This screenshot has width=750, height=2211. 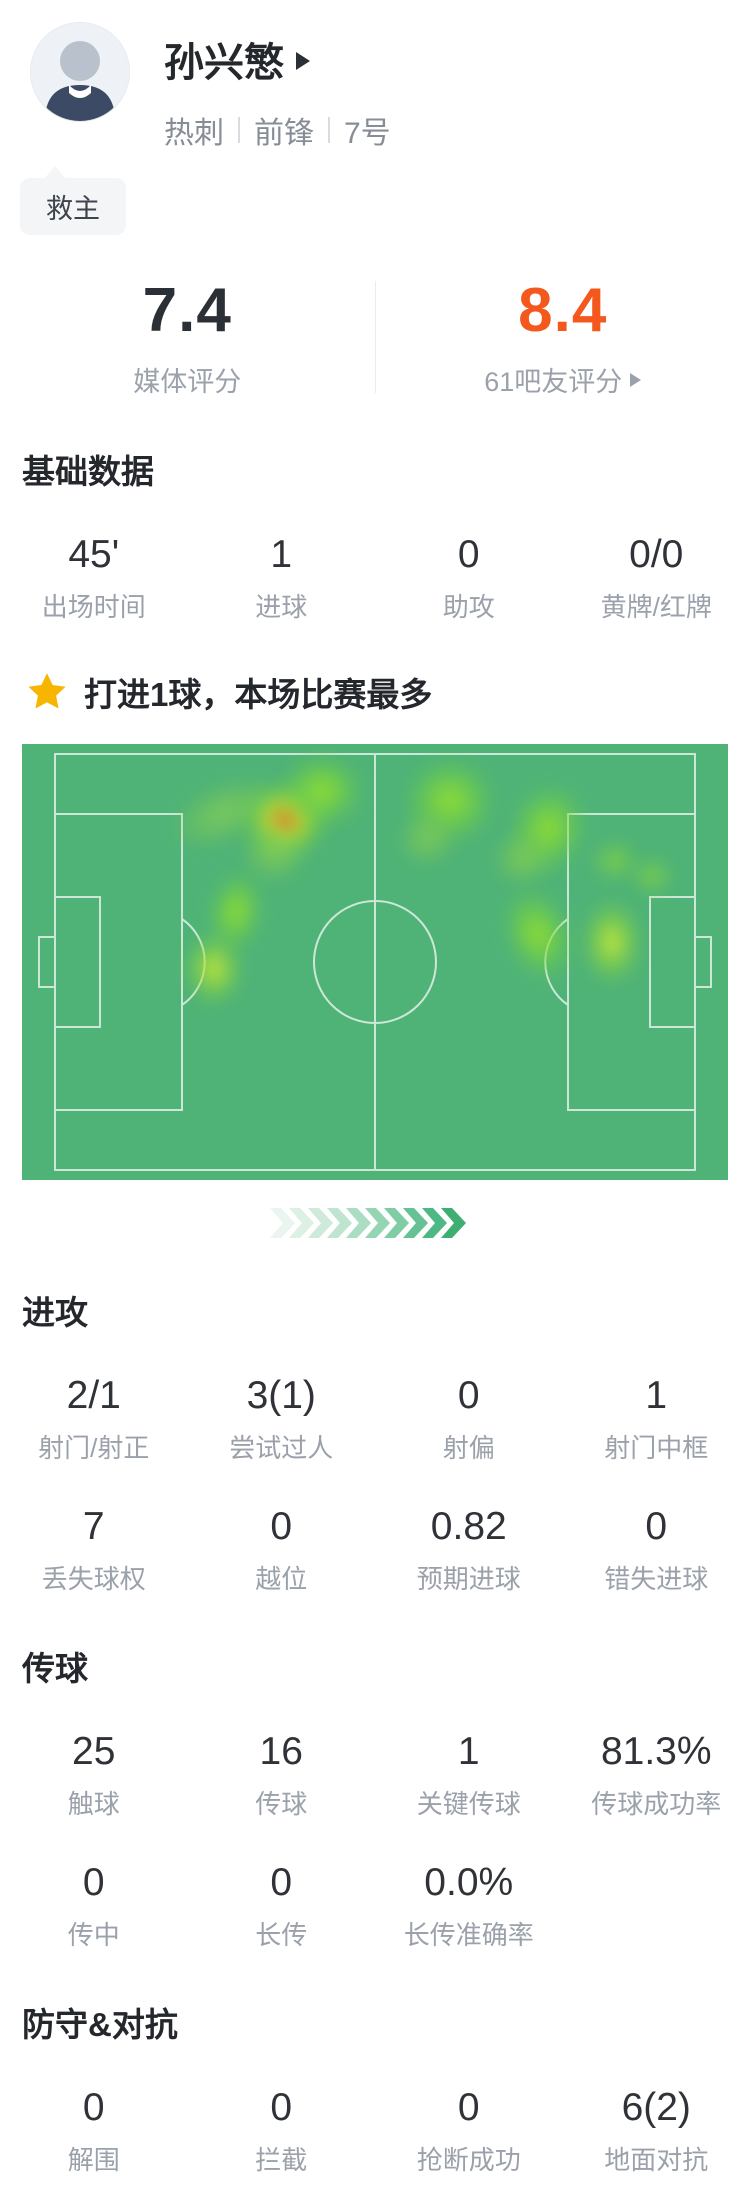 What do you see at coordinates (468, 1448) in the screenshot?
I see `stat-label: 射偏` at bounding box center [468, 1448].